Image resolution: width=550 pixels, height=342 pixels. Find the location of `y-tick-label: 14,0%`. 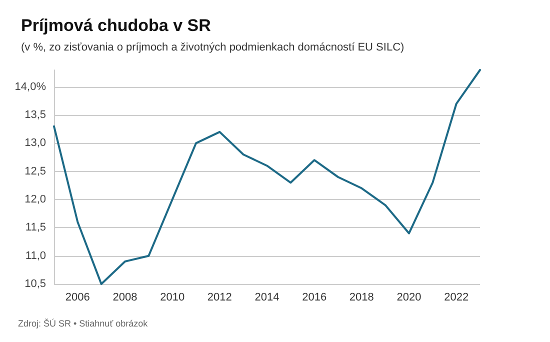

y-tick-label: 14,0% is located at coordinates (30, 86).